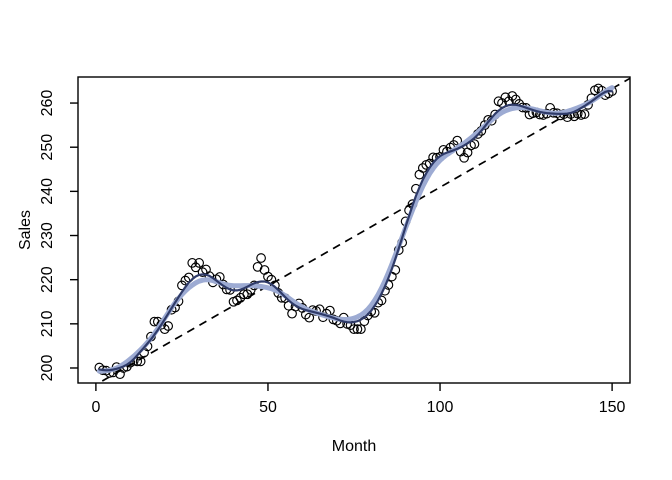 This screenshot has height=480, width=672. Describe the element at coordinates (47, 323) in the screenshot. I see `y-tick-label: 210` at that location.